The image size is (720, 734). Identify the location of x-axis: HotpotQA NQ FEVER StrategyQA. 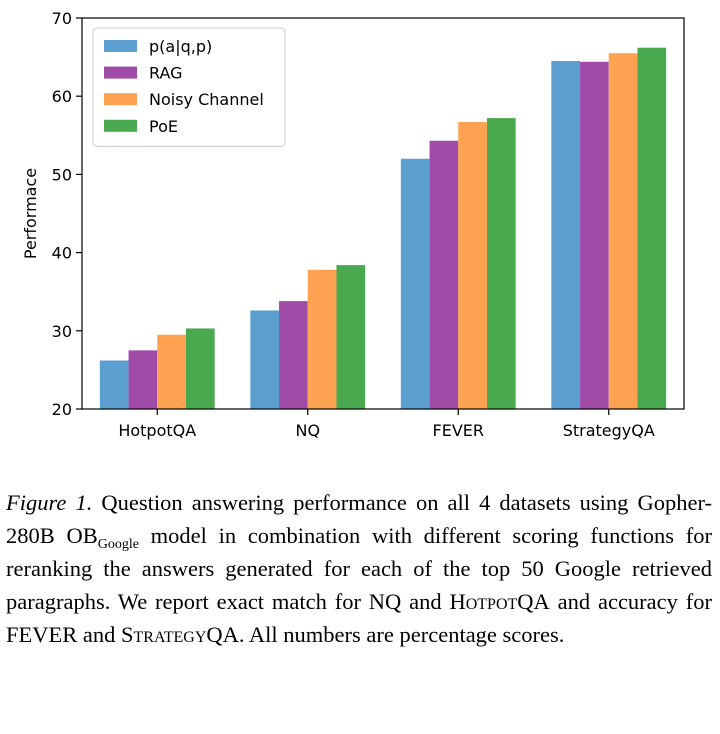
(386, 424).